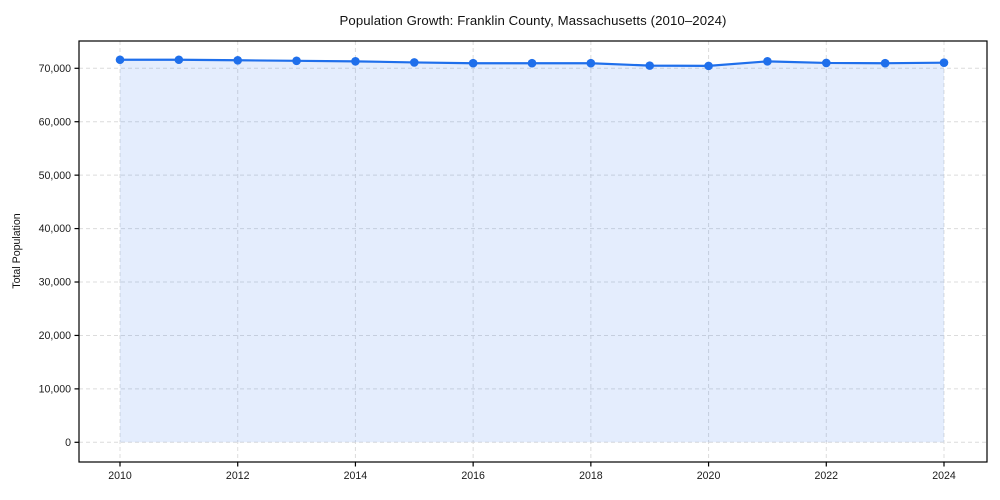 The width and height of the screenshot is (1000, 500). Describe the element at coordinates (55, 176) in the screenshot. I see `y-tick-label: 50,000` at that location.